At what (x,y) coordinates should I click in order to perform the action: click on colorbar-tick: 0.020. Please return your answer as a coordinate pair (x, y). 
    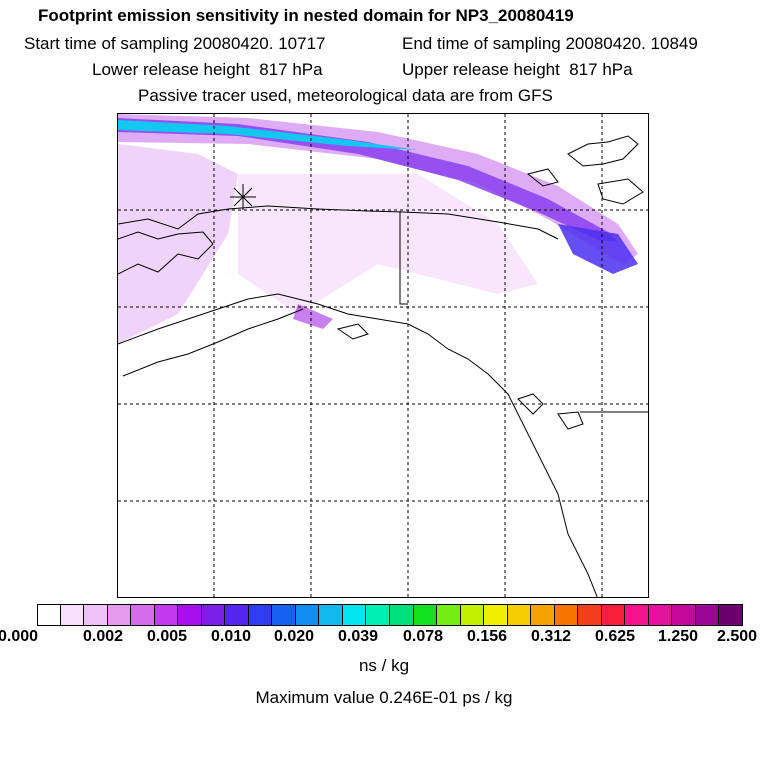
    Looking at the image, I should click on (294, 636).